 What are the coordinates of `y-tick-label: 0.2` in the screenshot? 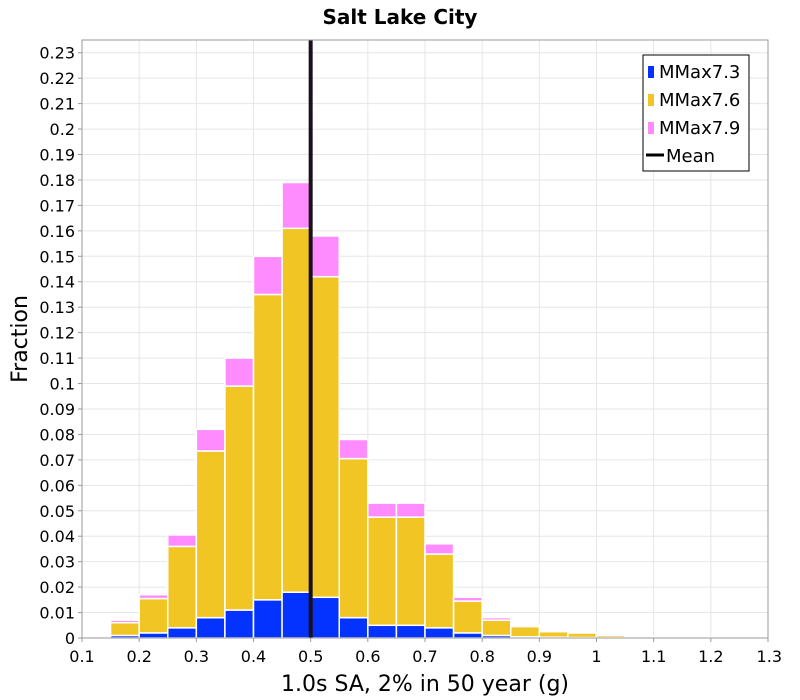 It's located at (62, 129).